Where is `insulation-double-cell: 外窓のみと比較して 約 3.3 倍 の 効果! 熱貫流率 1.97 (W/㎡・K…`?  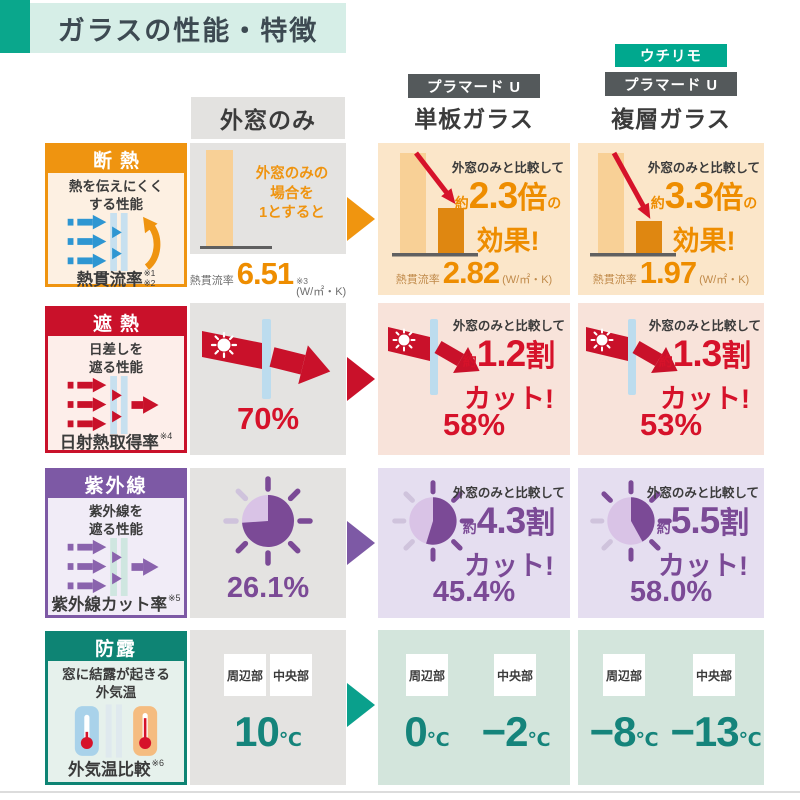 insulation-double-cell: 外窓のみと比較して 約 3.3 倍 の 効果! 熱貫流率 1.97 (W/㎡・K… is located at coordinates (671, 219).